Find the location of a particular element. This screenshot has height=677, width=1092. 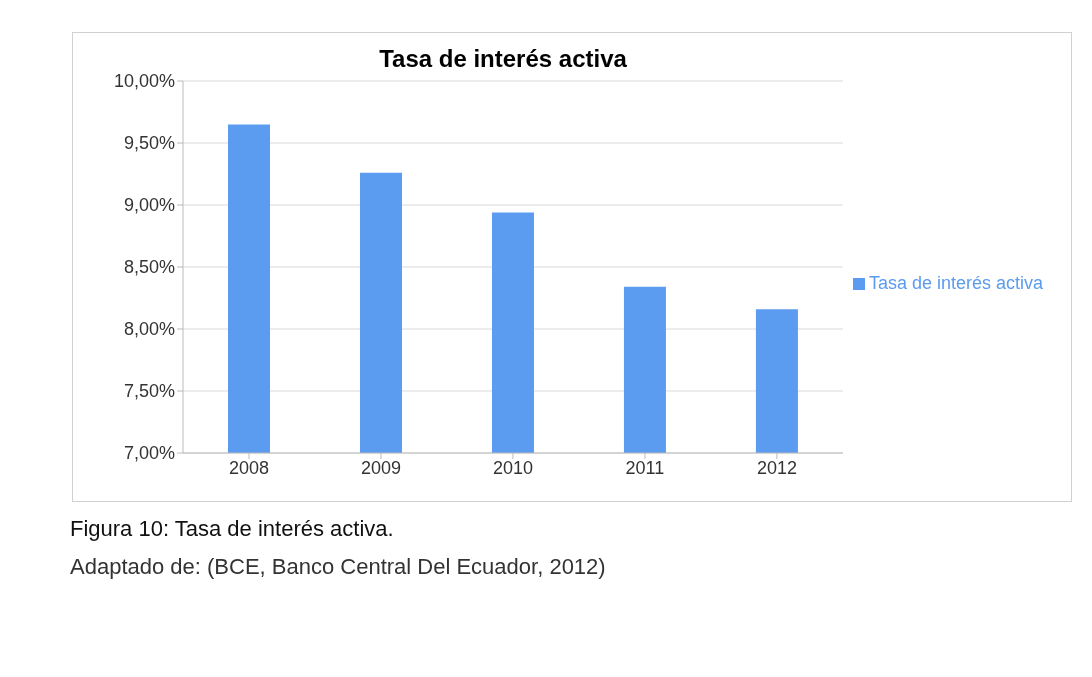

text: Adaptado de: (BCE, Banco Central Del Ecuador, 2012) is located at coordinates (338, 567).